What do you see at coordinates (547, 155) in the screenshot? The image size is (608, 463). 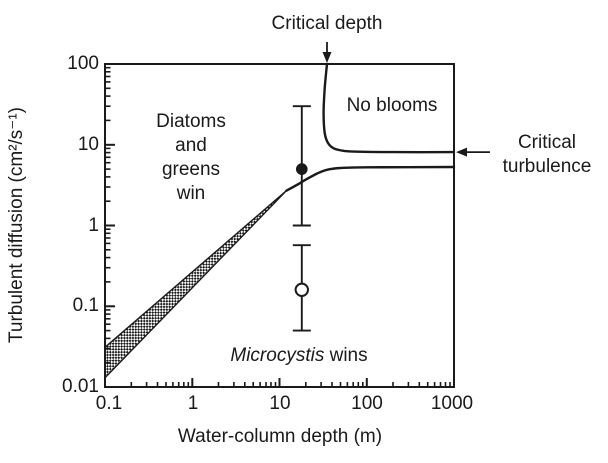 I see `annotation-critical-turbulence: Critical turbulence` at bounding box center [547, 155].